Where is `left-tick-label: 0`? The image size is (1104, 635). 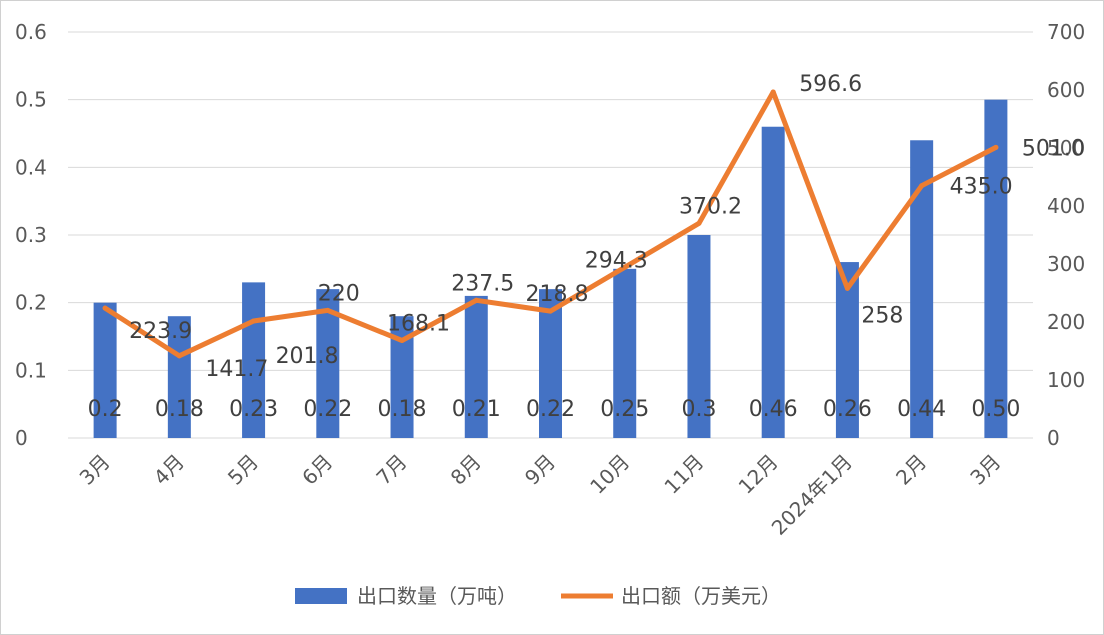 left-tick-label: 0 is located at coordinates (21, 438).